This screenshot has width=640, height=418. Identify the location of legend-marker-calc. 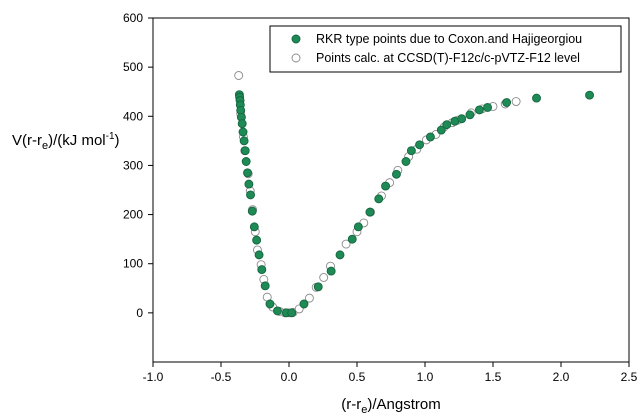
(296, 58).